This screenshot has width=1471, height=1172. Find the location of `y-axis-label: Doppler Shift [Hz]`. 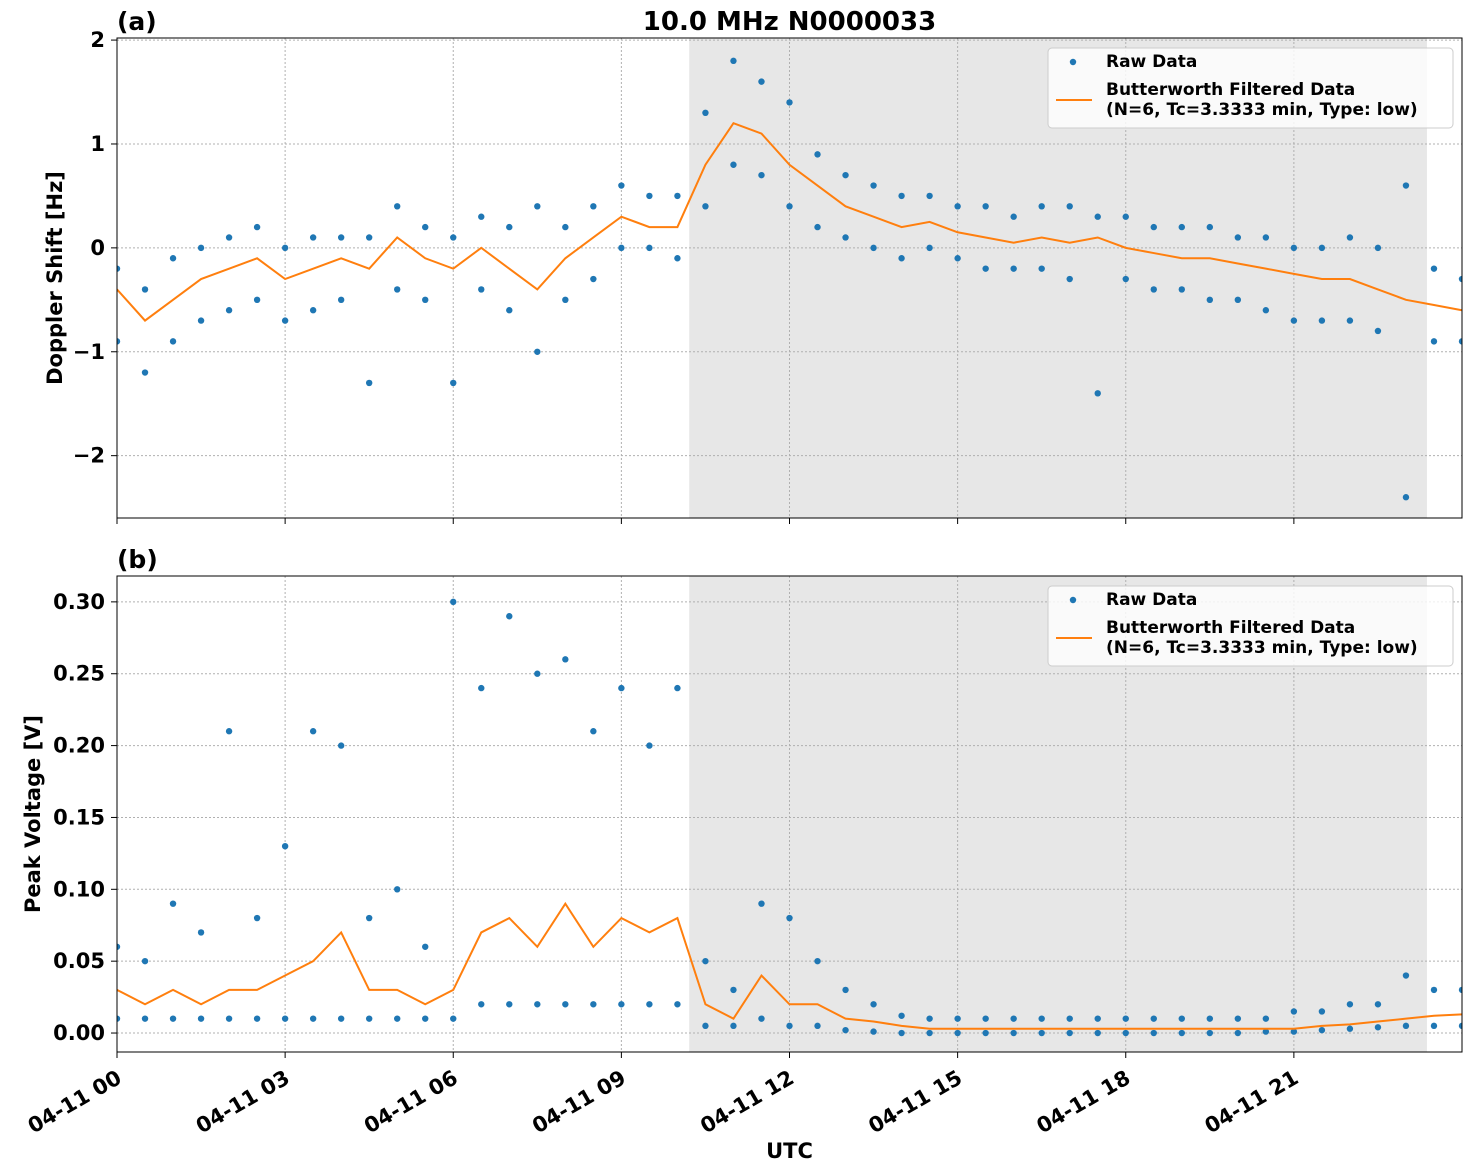

y-axis-label: Doppler Shift [Hz] is located at coordinates (55, 278).